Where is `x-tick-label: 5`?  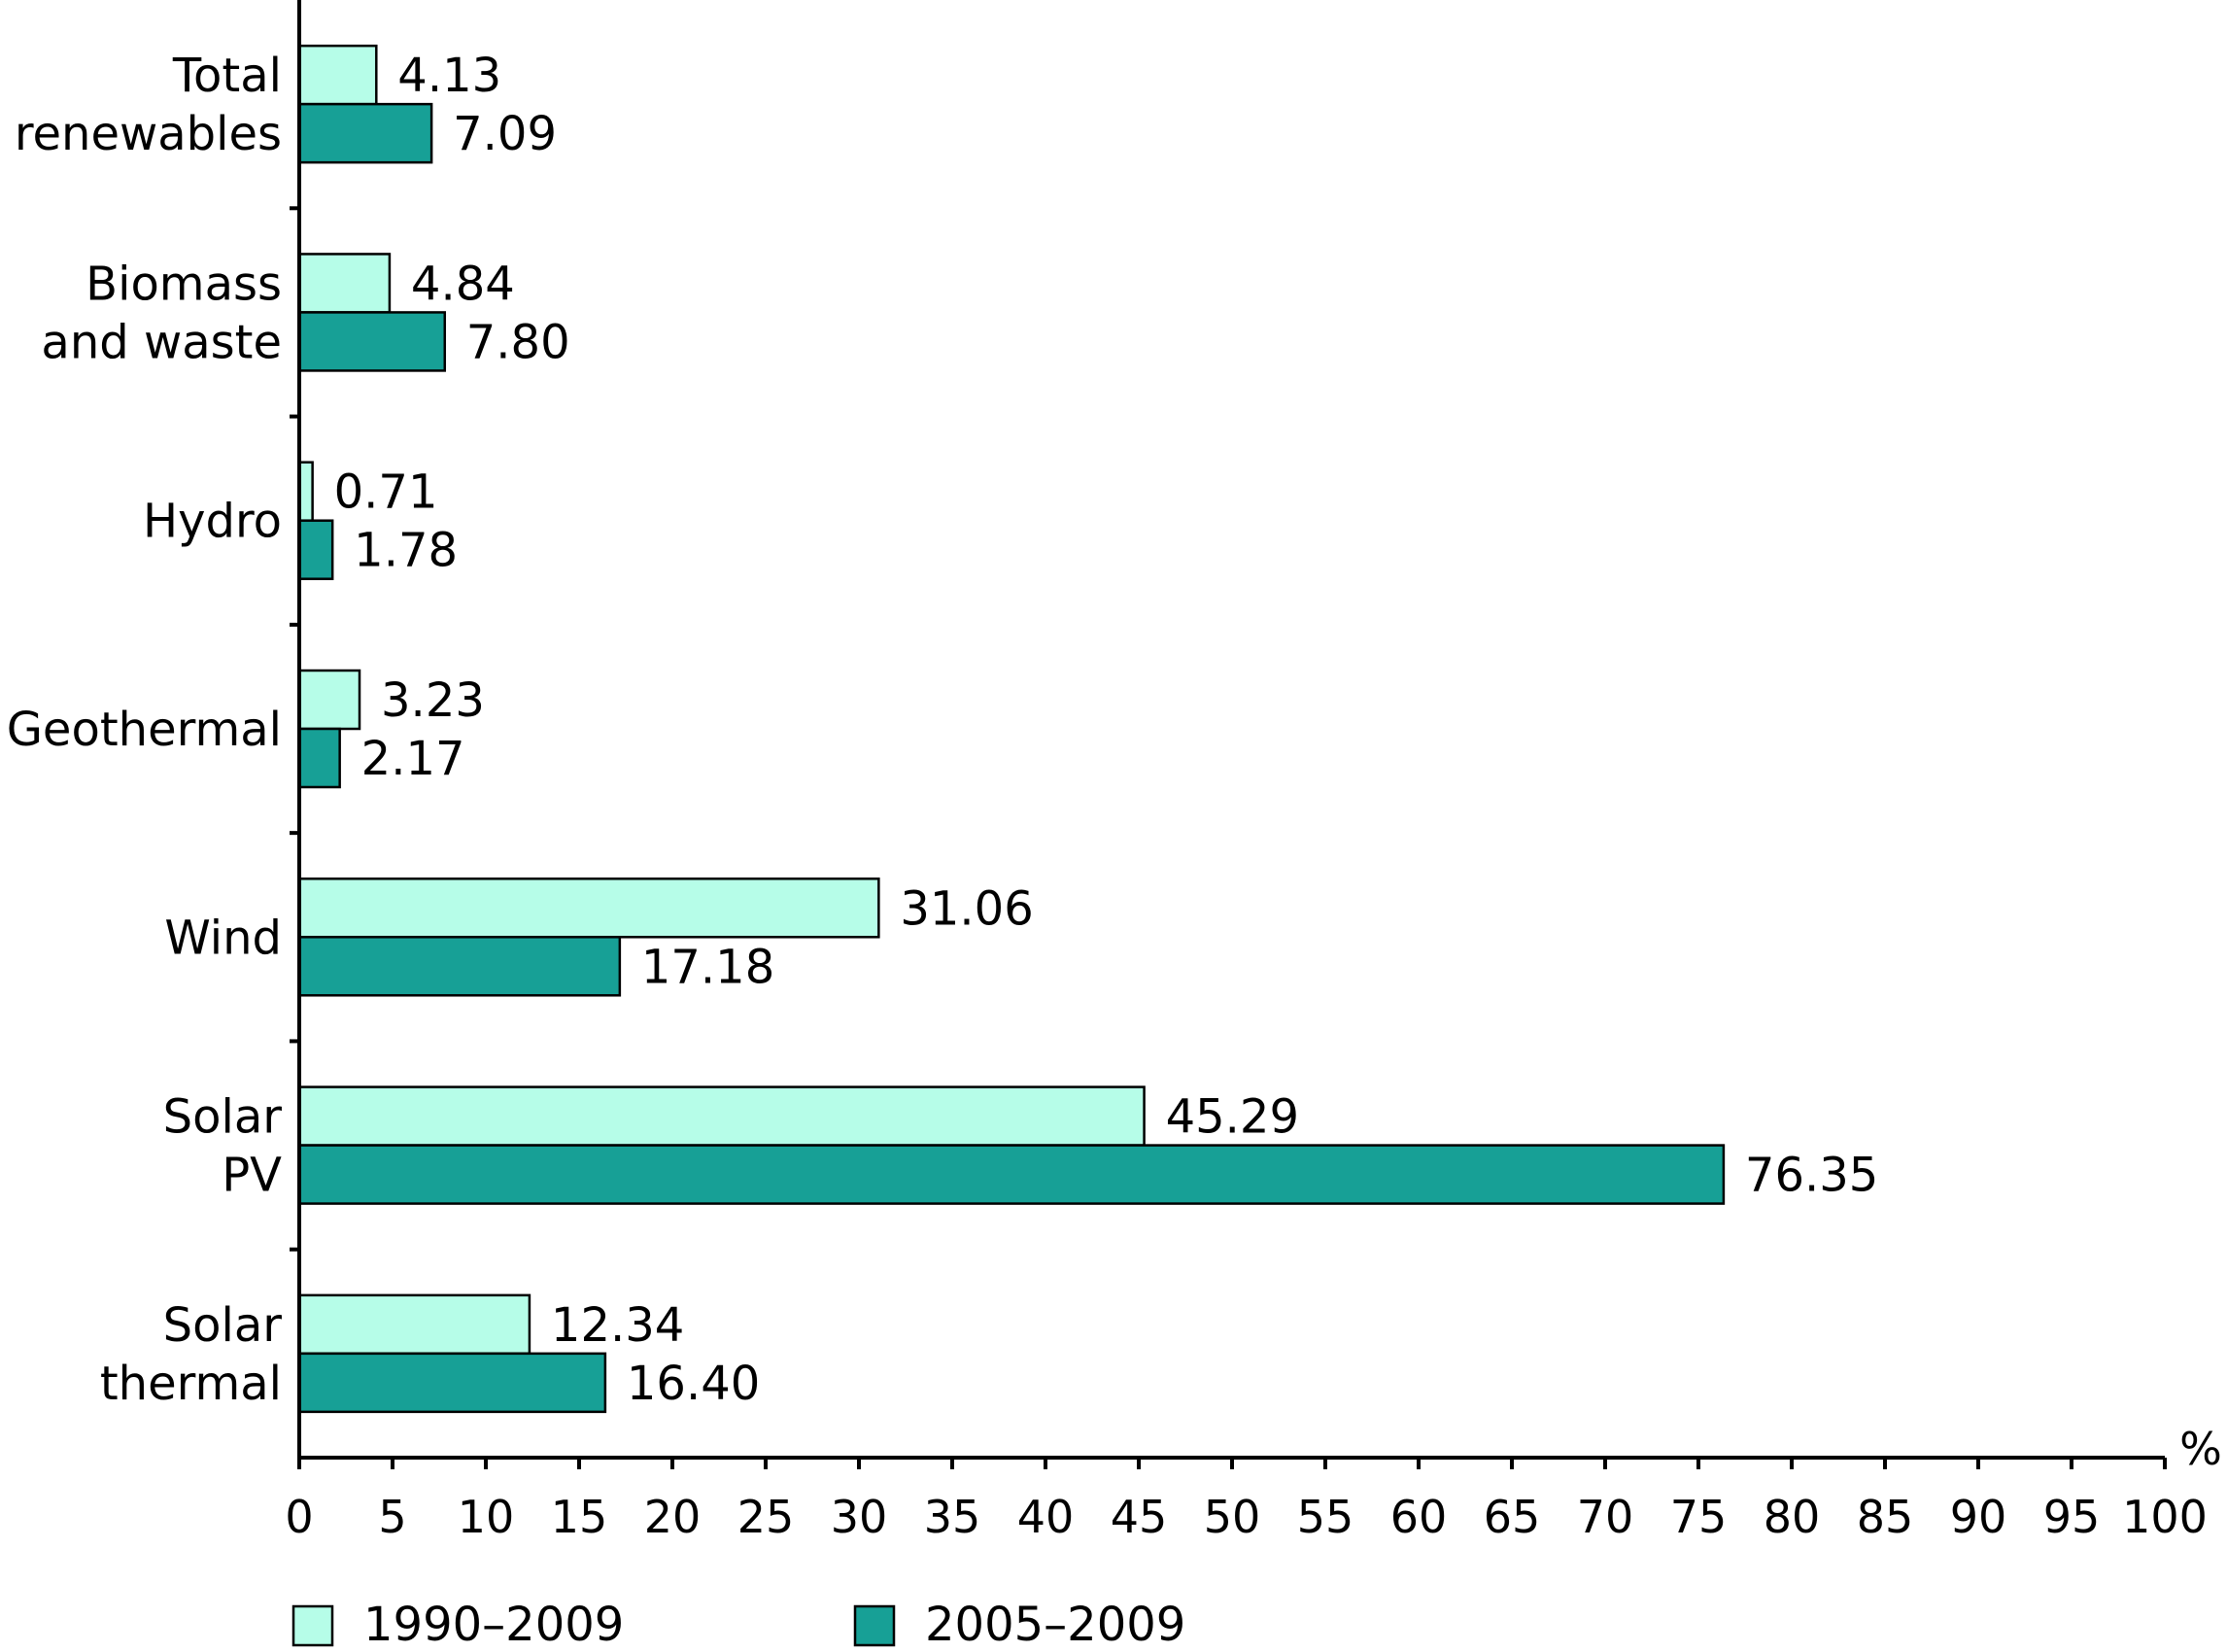 x-tick-label: 5 is located at coordinates (392, 1517).